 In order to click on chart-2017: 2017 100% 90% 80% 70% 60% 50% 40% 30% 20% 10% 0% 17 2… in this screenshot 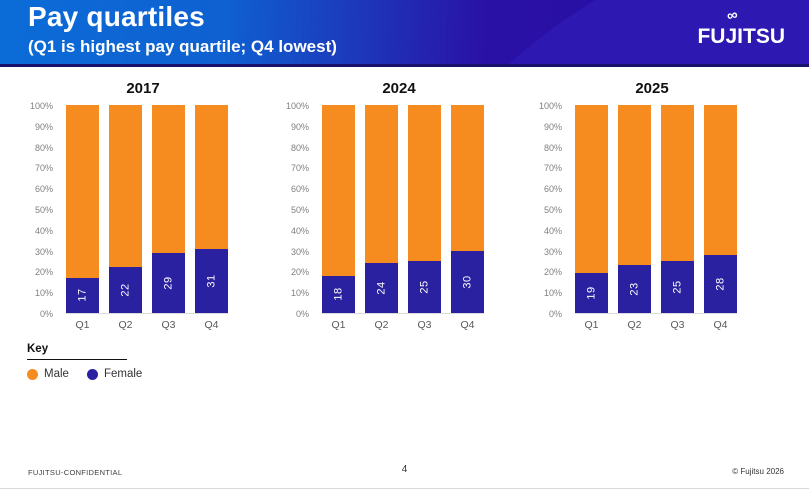, I will do `click(122, 205)`.